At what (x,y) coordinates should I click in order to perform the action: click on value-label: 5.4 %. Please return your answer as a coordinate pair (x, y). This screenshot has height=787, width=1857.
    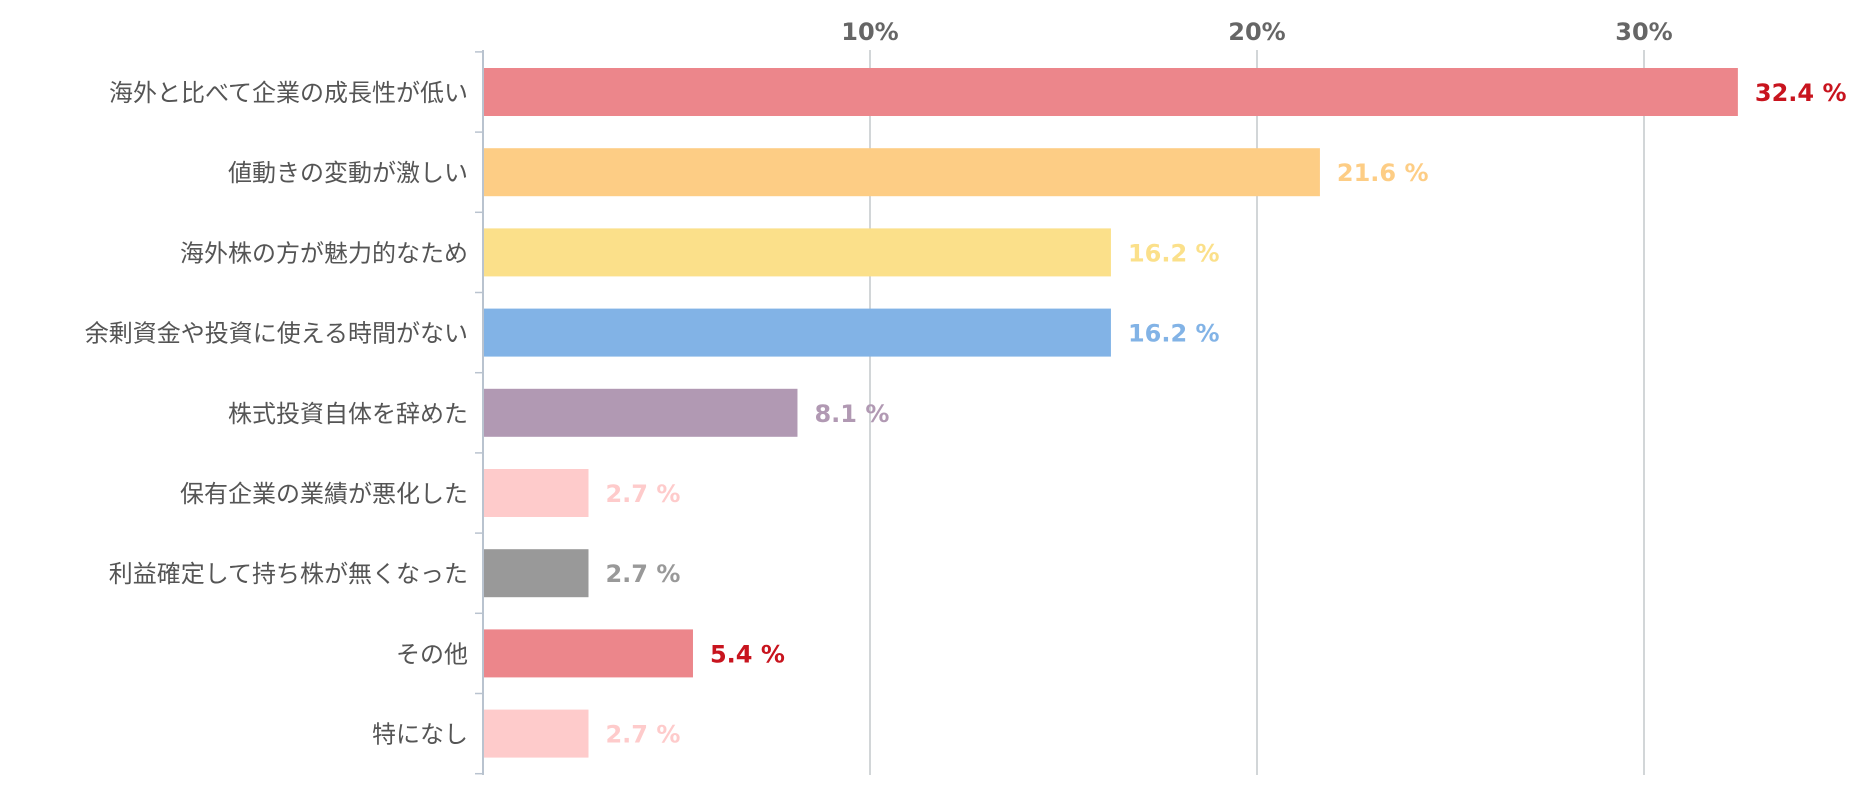
    Looking at the image, I should click on (747, 654).